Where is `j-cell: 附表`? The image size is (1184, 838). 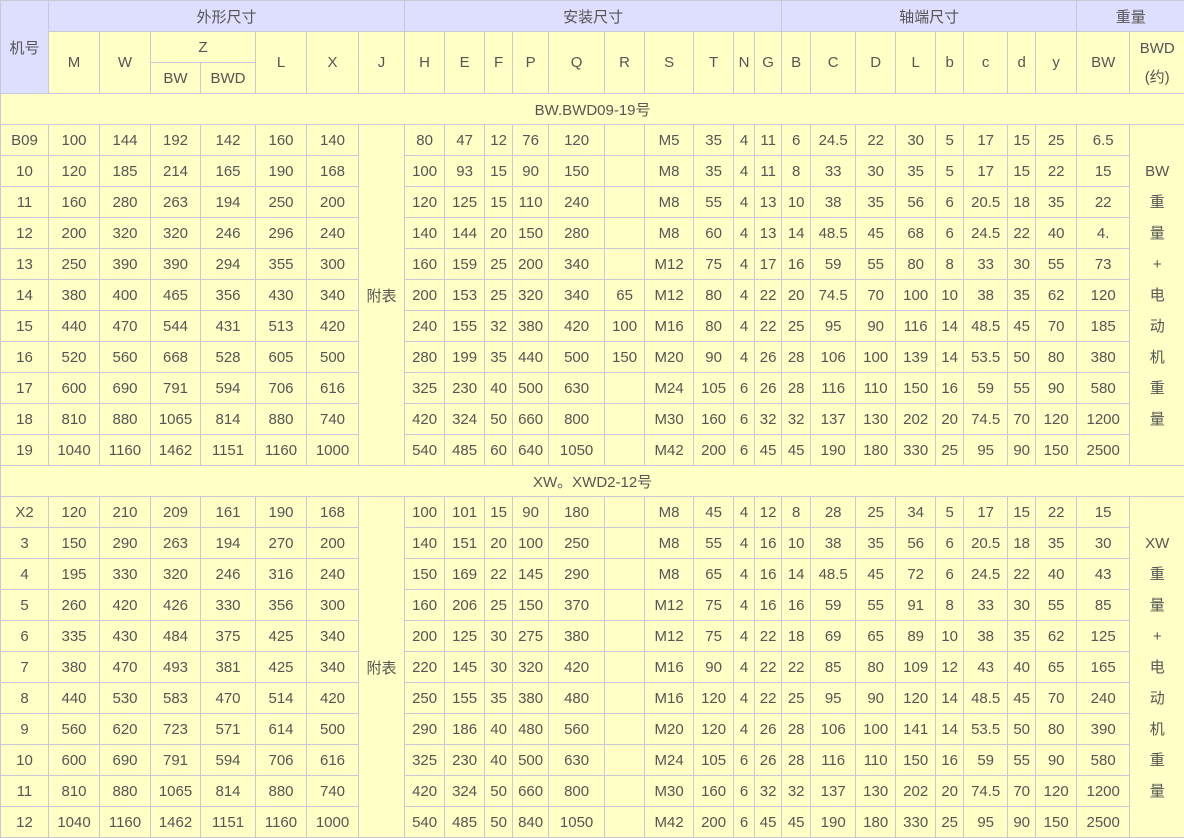
j-cell: 附表 is located at coordinates (381, 667).